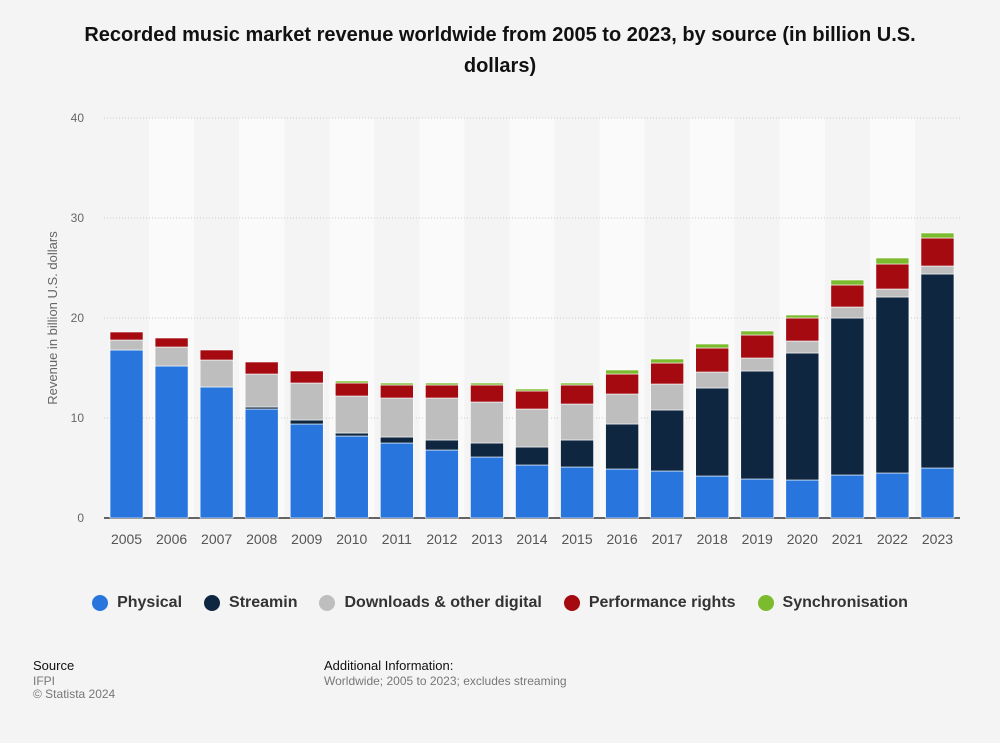 Image resolution: width=1000 pixels, height=743 pixels. I want to click on x-tick-label: 2015, so click(576, 539).